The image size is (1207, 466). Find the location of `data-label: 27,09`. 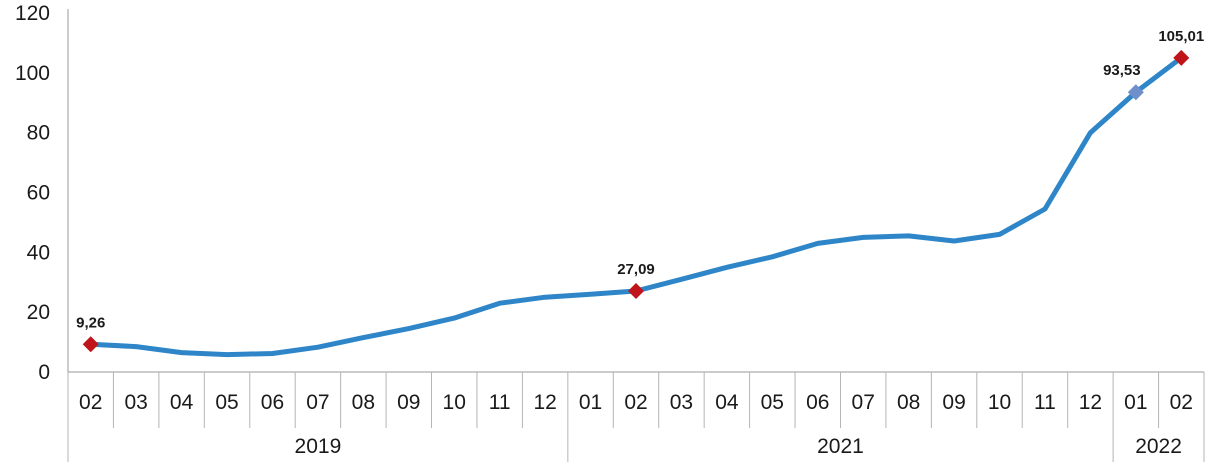

data-label: 27,09 is located at coordinates (636, 269).